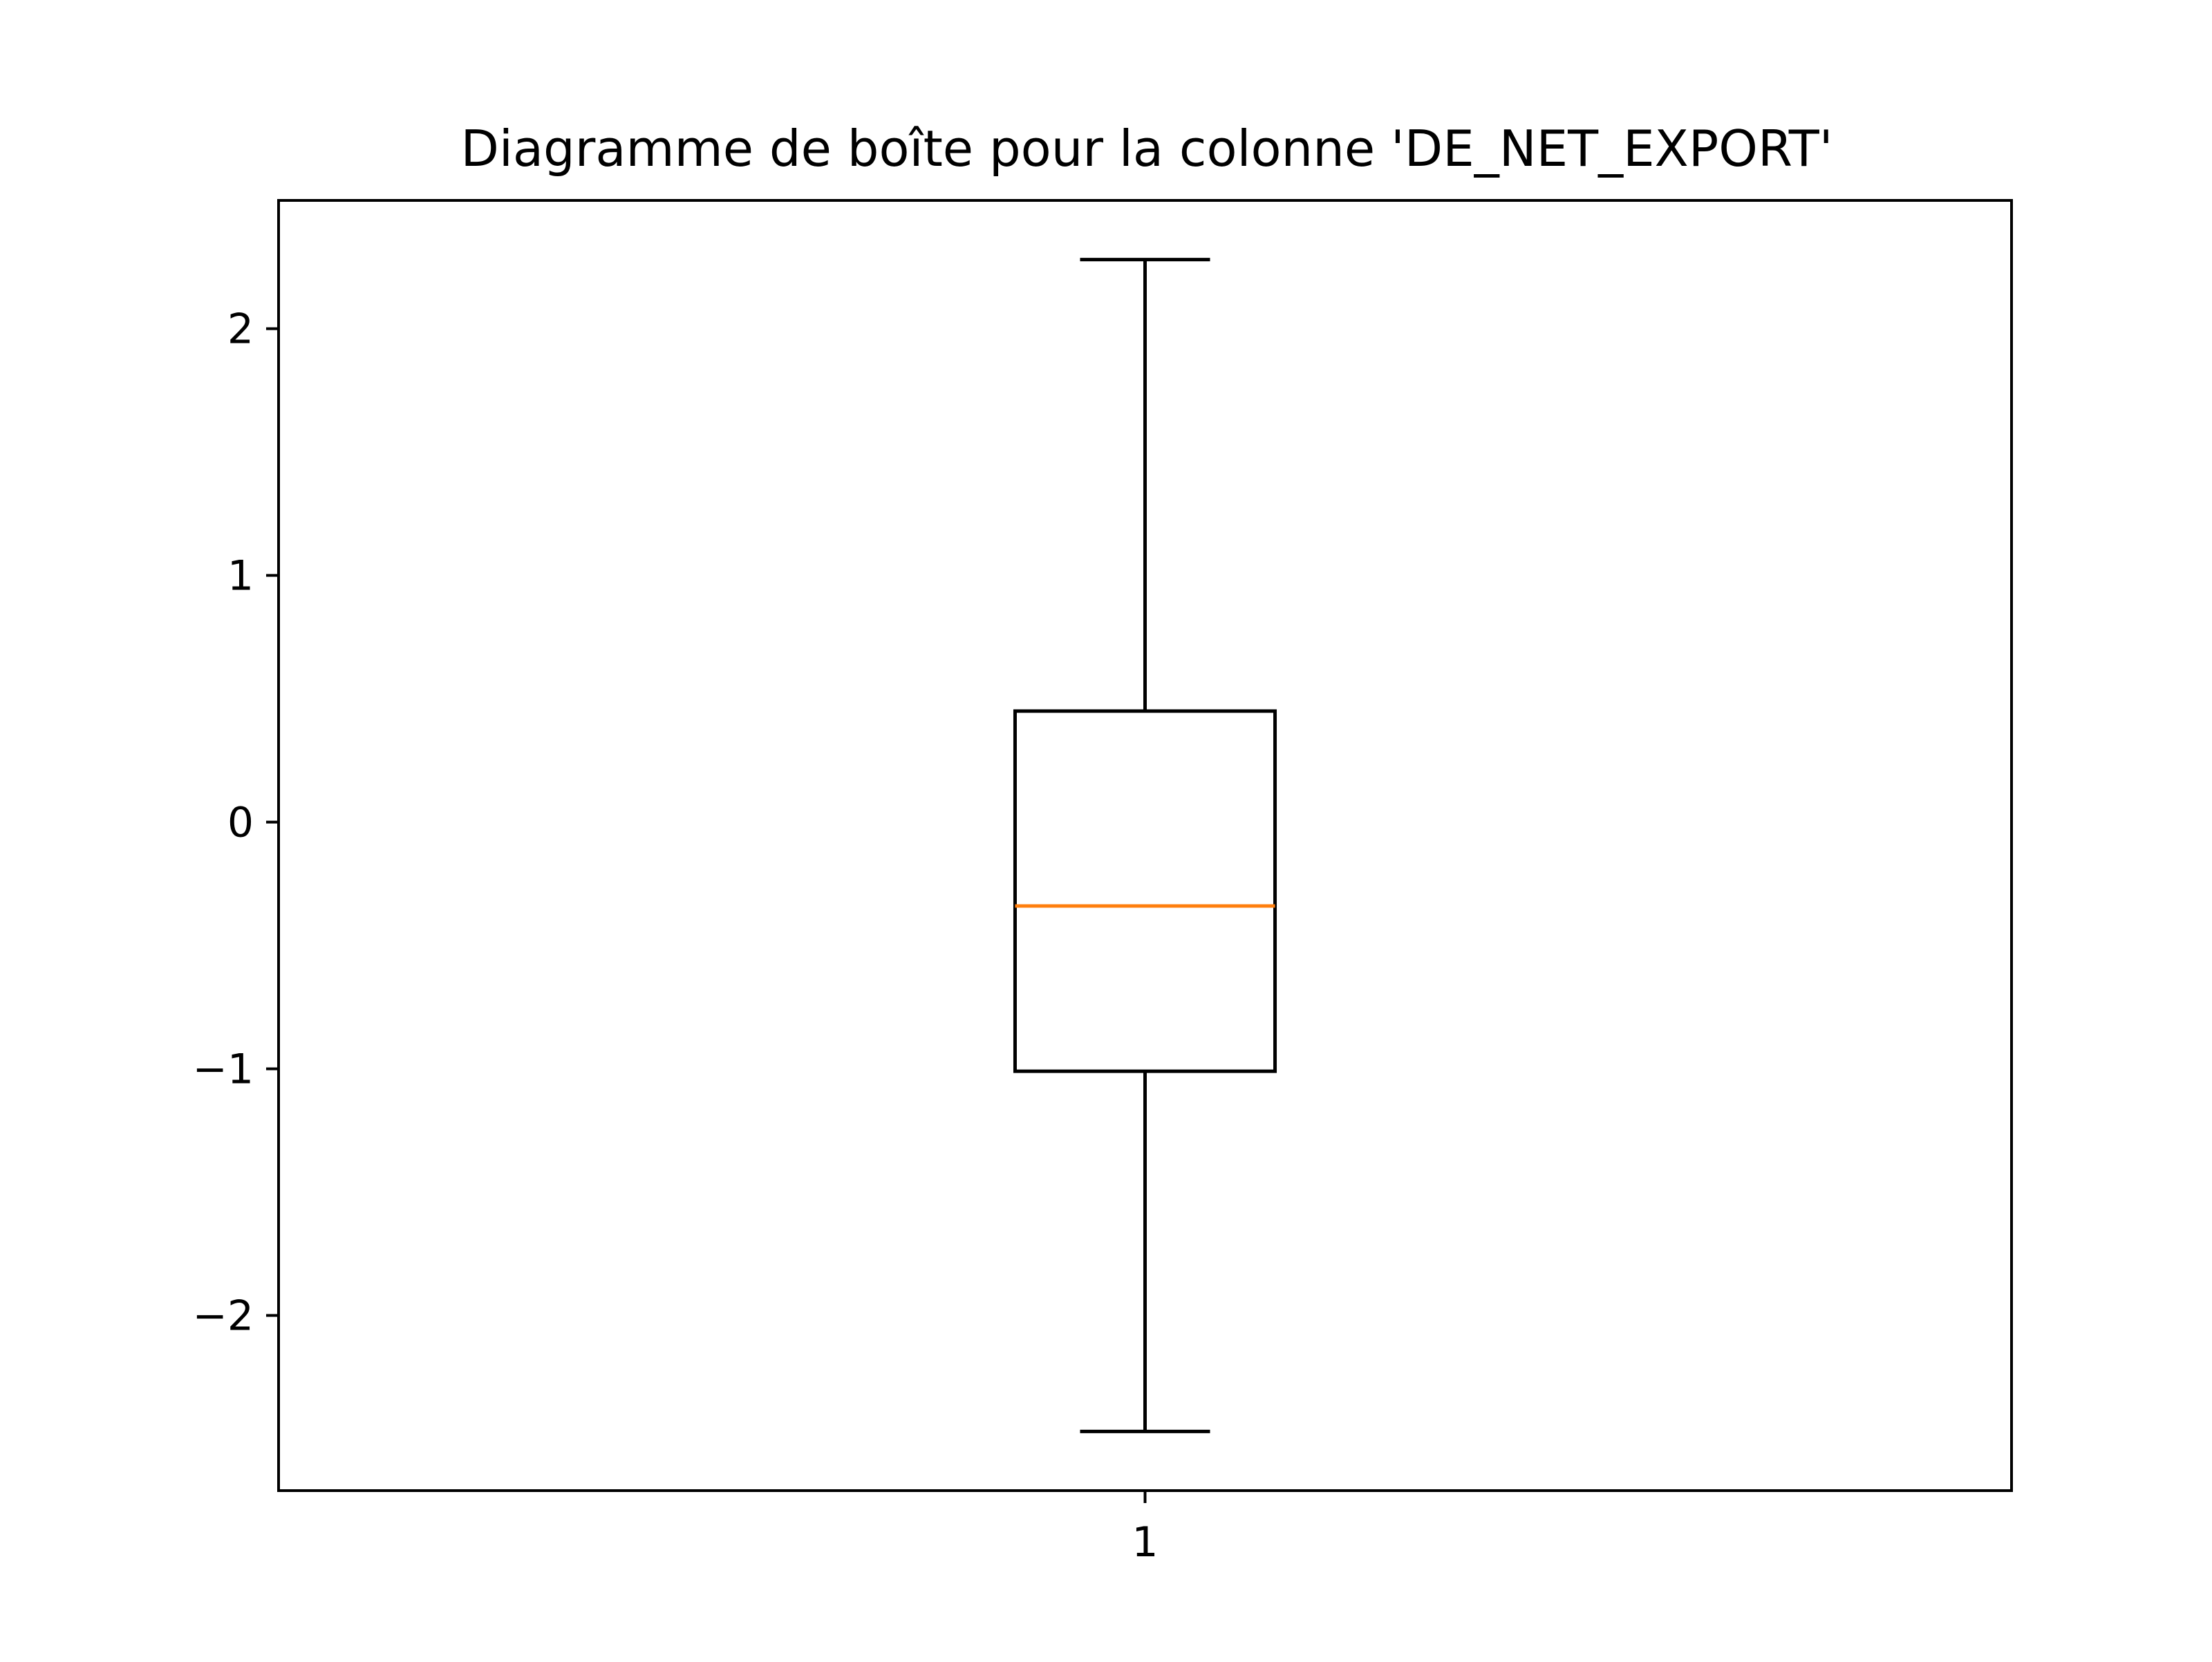 The image size is (2212, 1662). I want to click on y-tick-label: 2, so click(240, 329).